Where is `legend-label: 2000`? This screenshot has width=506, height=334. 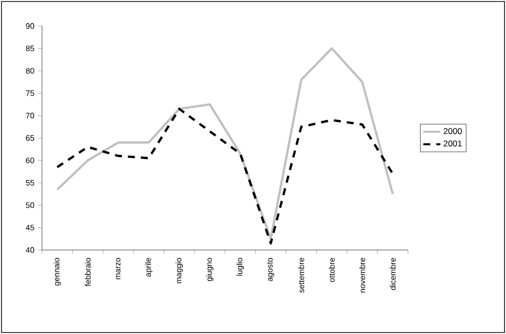
legend-label: 2000 is located at coordinates (453, 131).